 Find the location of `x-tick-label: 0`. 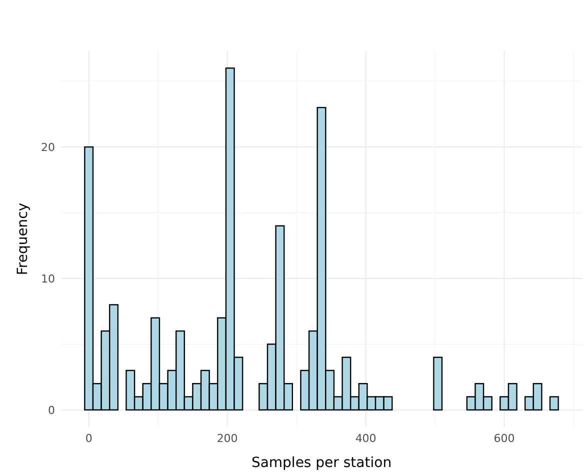

x-tick-label: 0 is located at coordinates (88, 438).